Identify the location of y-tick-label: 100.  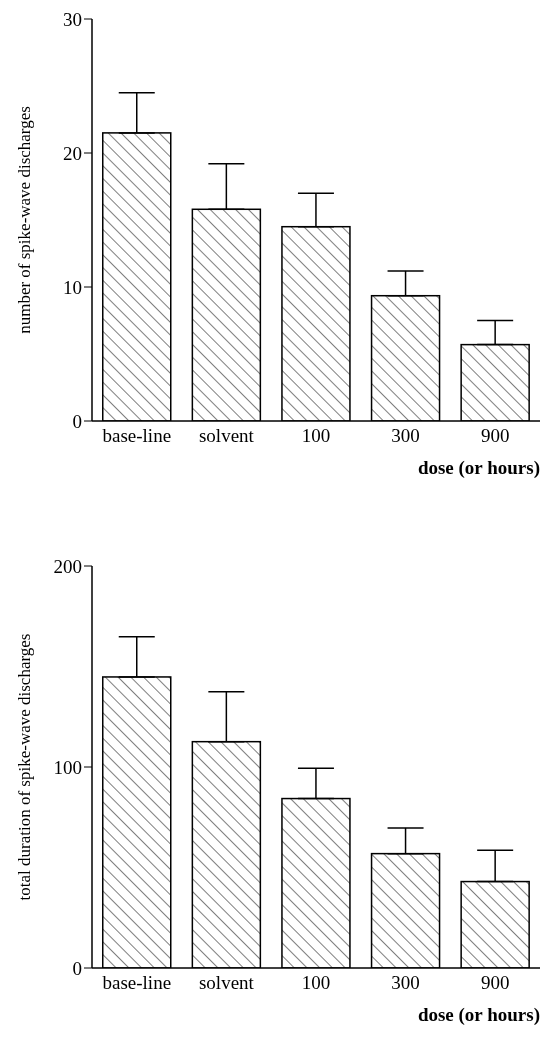
(67, 767).